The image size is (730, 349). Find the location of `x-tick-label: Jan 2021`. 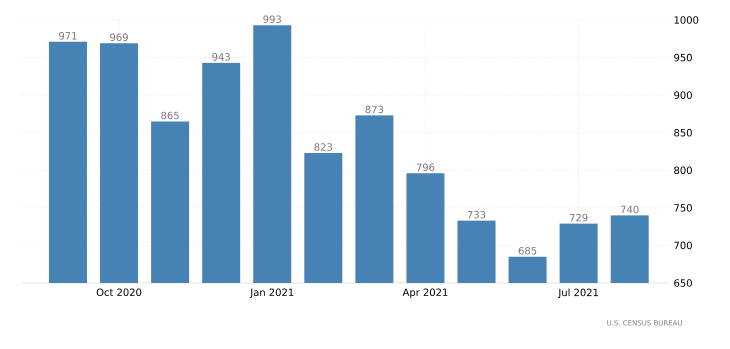

x-tick-label: Jan 2021 is located at coordinates (272, 293).